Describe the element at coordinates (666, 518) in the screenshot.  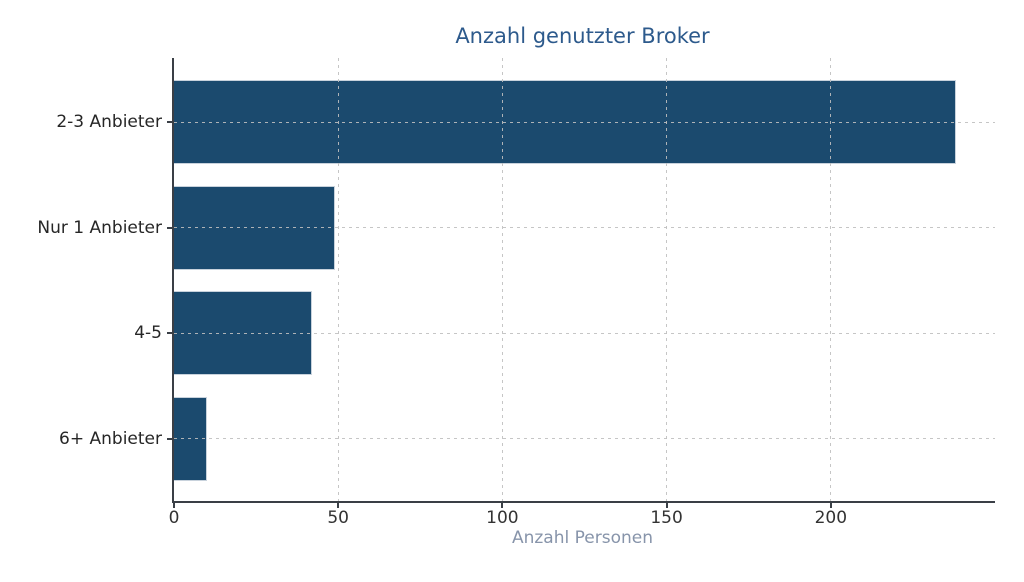
I see `x-tick-label: 150` at that location.